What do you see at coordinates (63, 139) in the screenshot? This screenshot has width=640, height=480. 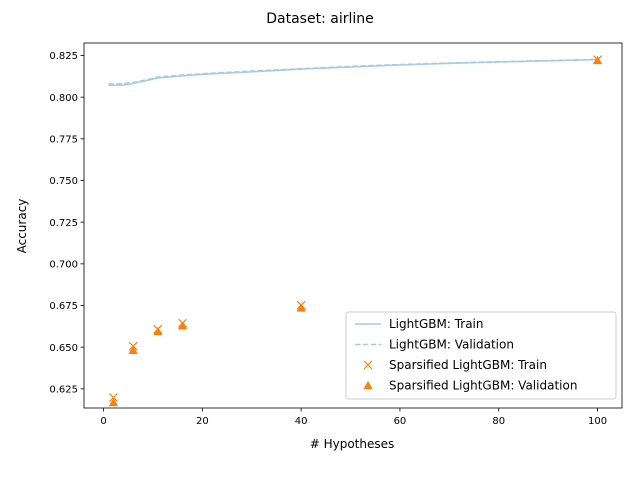 I see `y-tick-label: 0.775` at bounding box center [63, 139].